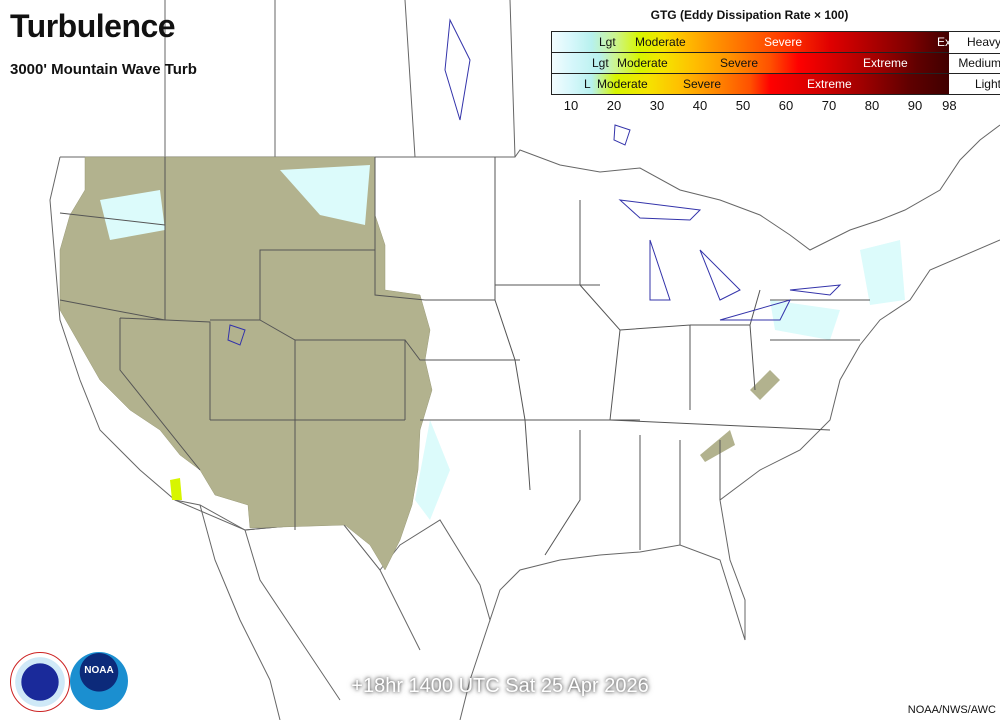  Describe the element at coordinates (752, 42) in the screenshot. I see `legend-row-heavy: Lgt Moderate Severe Ex` at that location.